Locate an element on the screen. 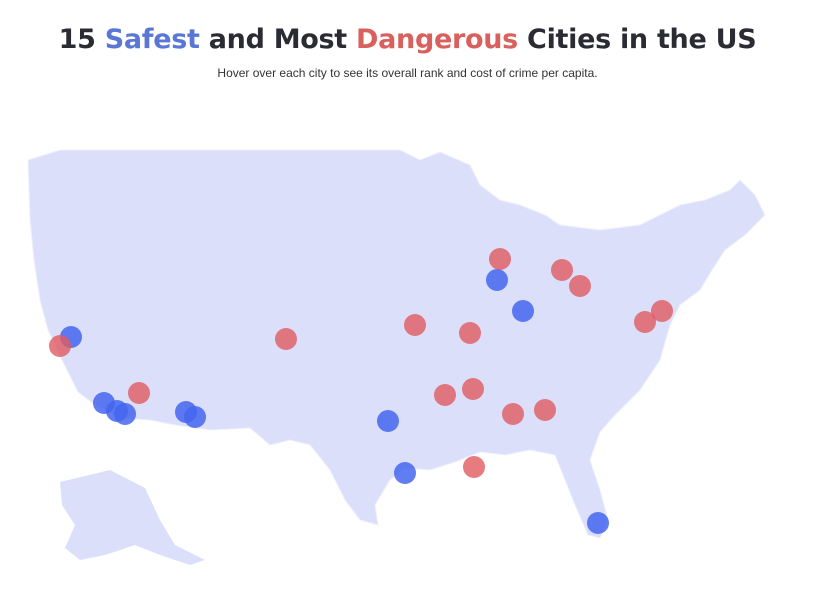 This screenshot has height=613, width=815. title-part: 15 is located at coordinates (81, 39).